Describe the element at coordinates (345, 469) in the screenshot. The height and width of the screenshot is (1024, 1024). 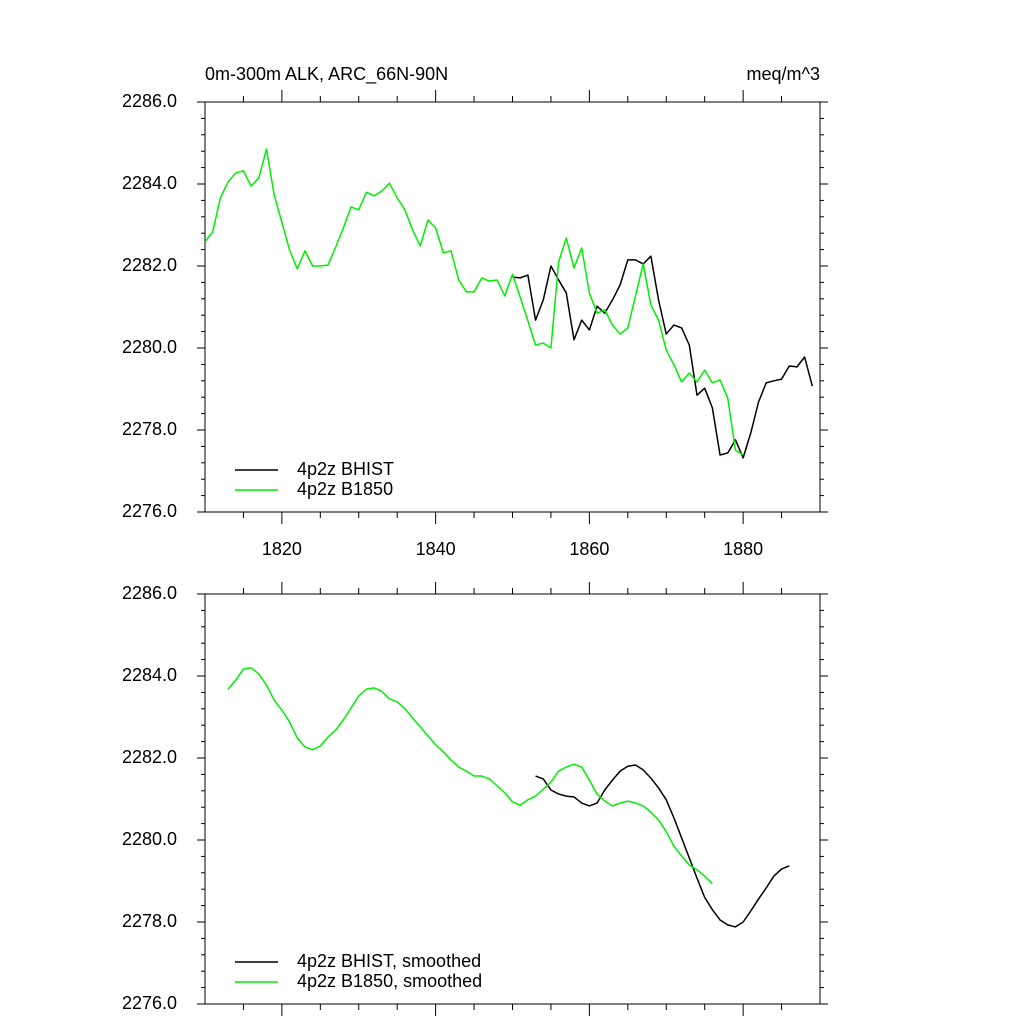
I see `legend-label: 4p2z BHIST` at that location.